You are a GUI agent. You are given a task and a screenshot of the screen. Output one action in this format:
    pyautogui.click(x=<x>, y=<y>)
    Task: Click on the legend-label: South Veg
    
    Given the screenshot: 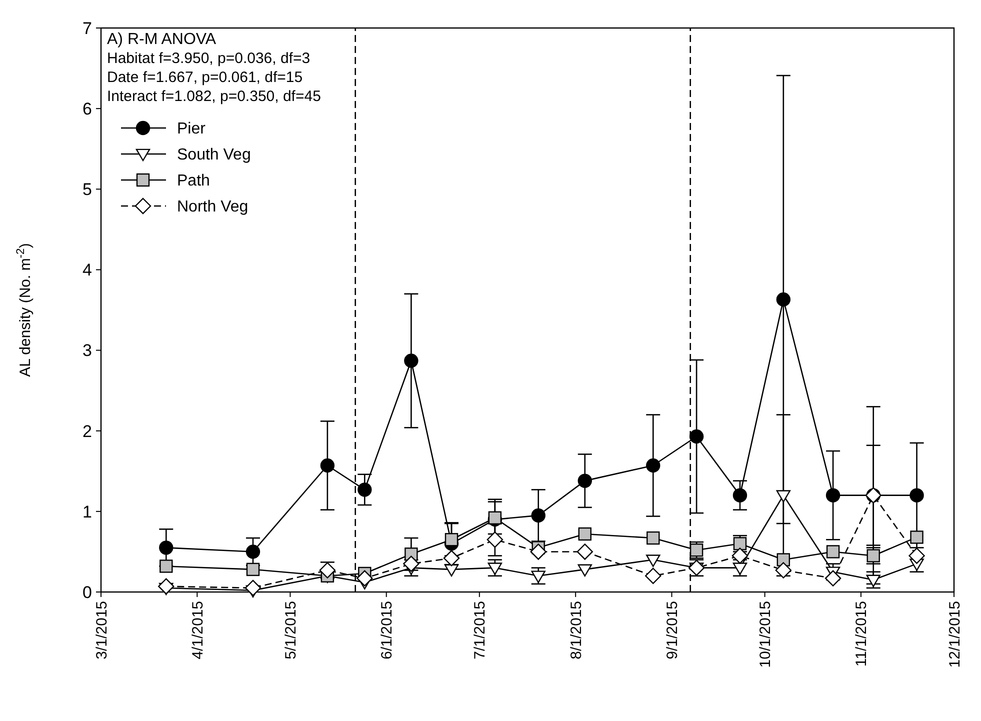 What is the action you would take?
    pyautogui.click(x=214, y=155)
    